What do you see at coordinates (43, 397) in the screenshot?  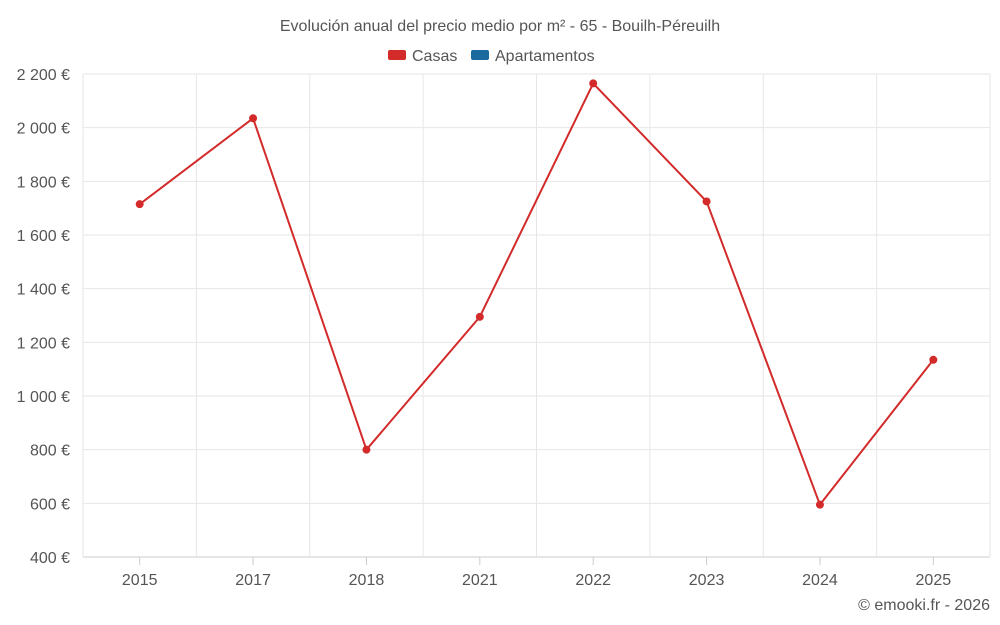 I see `y-tick-label: 1 000 €` at bounding box center [43, 397].